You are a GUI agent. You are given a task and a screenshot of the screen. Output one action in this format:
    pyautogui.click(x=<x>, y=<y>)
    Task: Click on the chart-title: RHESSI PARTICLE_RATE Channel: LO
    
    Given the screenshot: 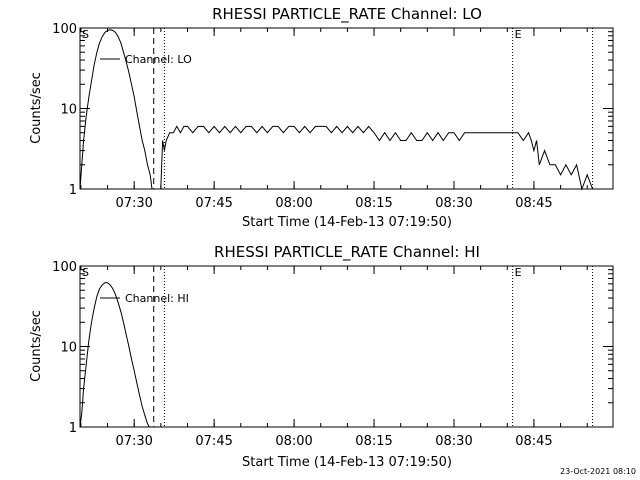 What is the action you would take?
    pyautogui.click(x=347, y=14)
    